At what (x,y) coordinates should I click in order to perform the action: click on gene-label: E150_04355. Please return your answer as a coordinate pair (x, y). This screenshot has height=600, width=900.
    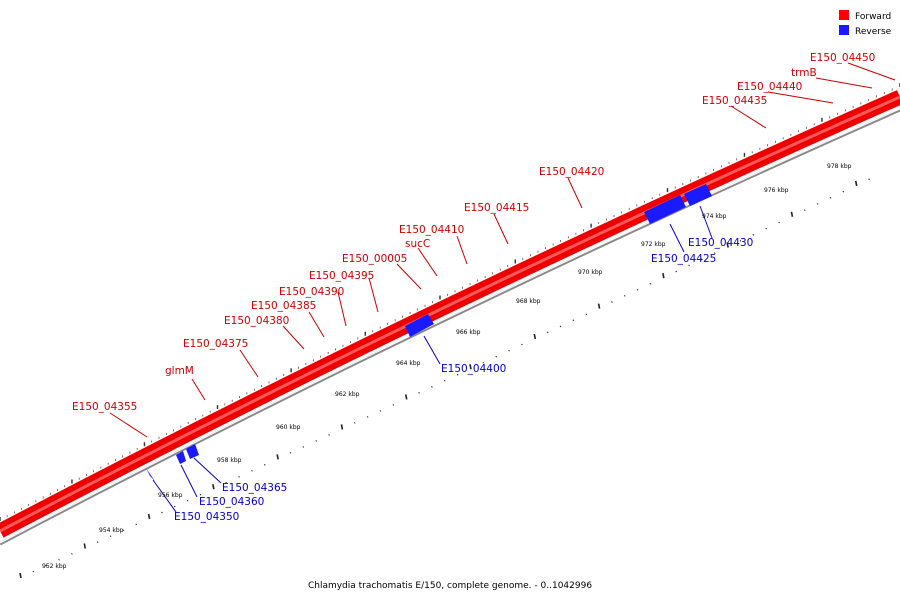
    Looking at the image, I should click on (104, 407).